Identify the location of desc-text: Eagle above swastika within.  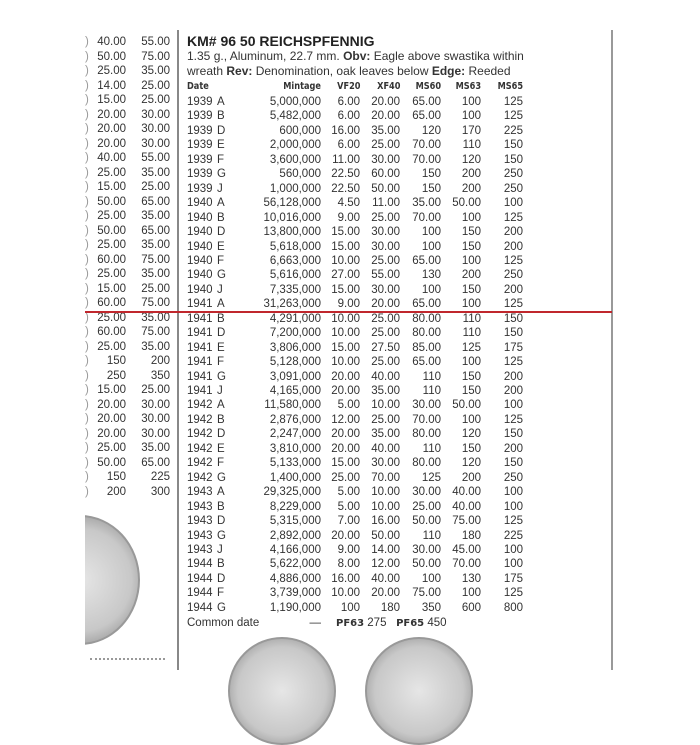
(447, 56).